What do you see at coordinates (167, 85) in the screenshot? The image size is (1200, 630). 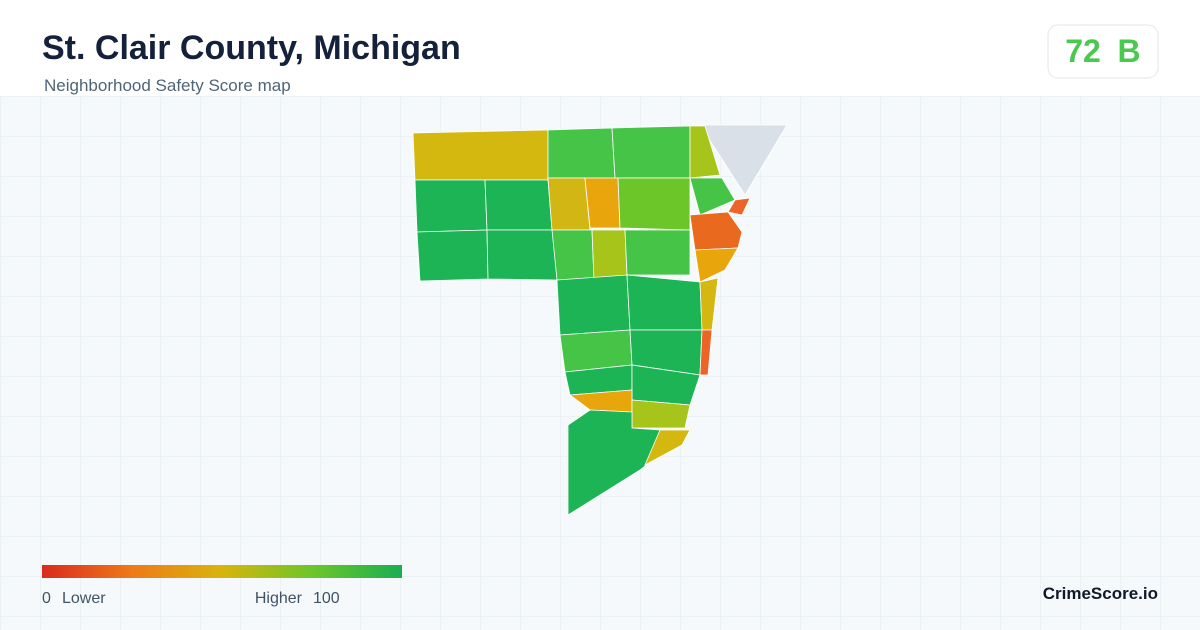 I see `subtitle: Neighborhood Safety Score map` at bounding box center [167, 85].